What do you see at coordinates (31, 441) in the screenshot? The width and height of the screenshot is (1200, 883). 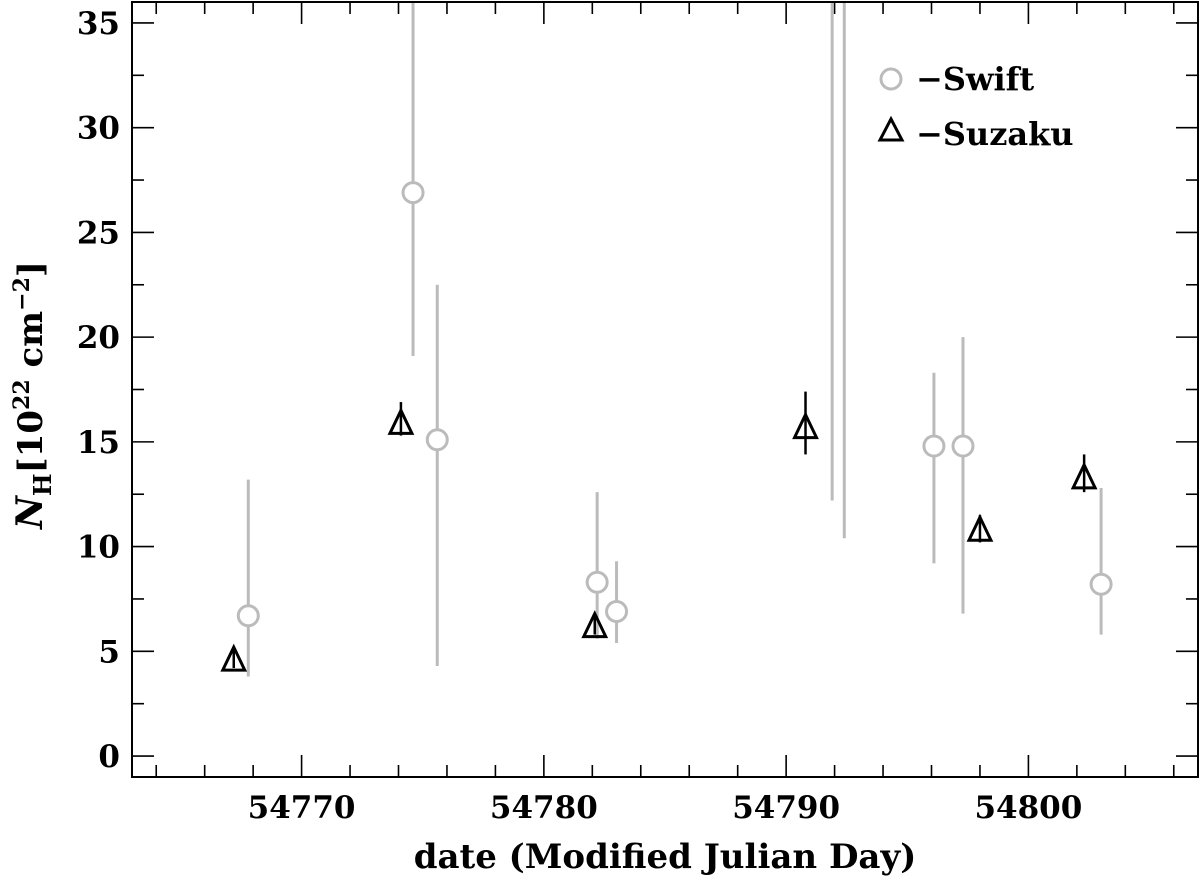 I see `y-axis-open: [10` at bounding box center [31, 441].